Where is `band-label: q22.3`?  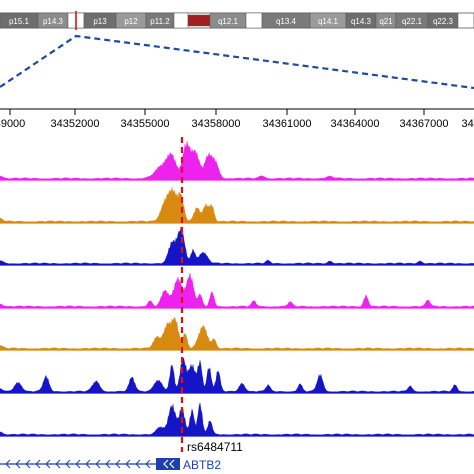
band-label: q22.3 is located at coordinates (443, 21).